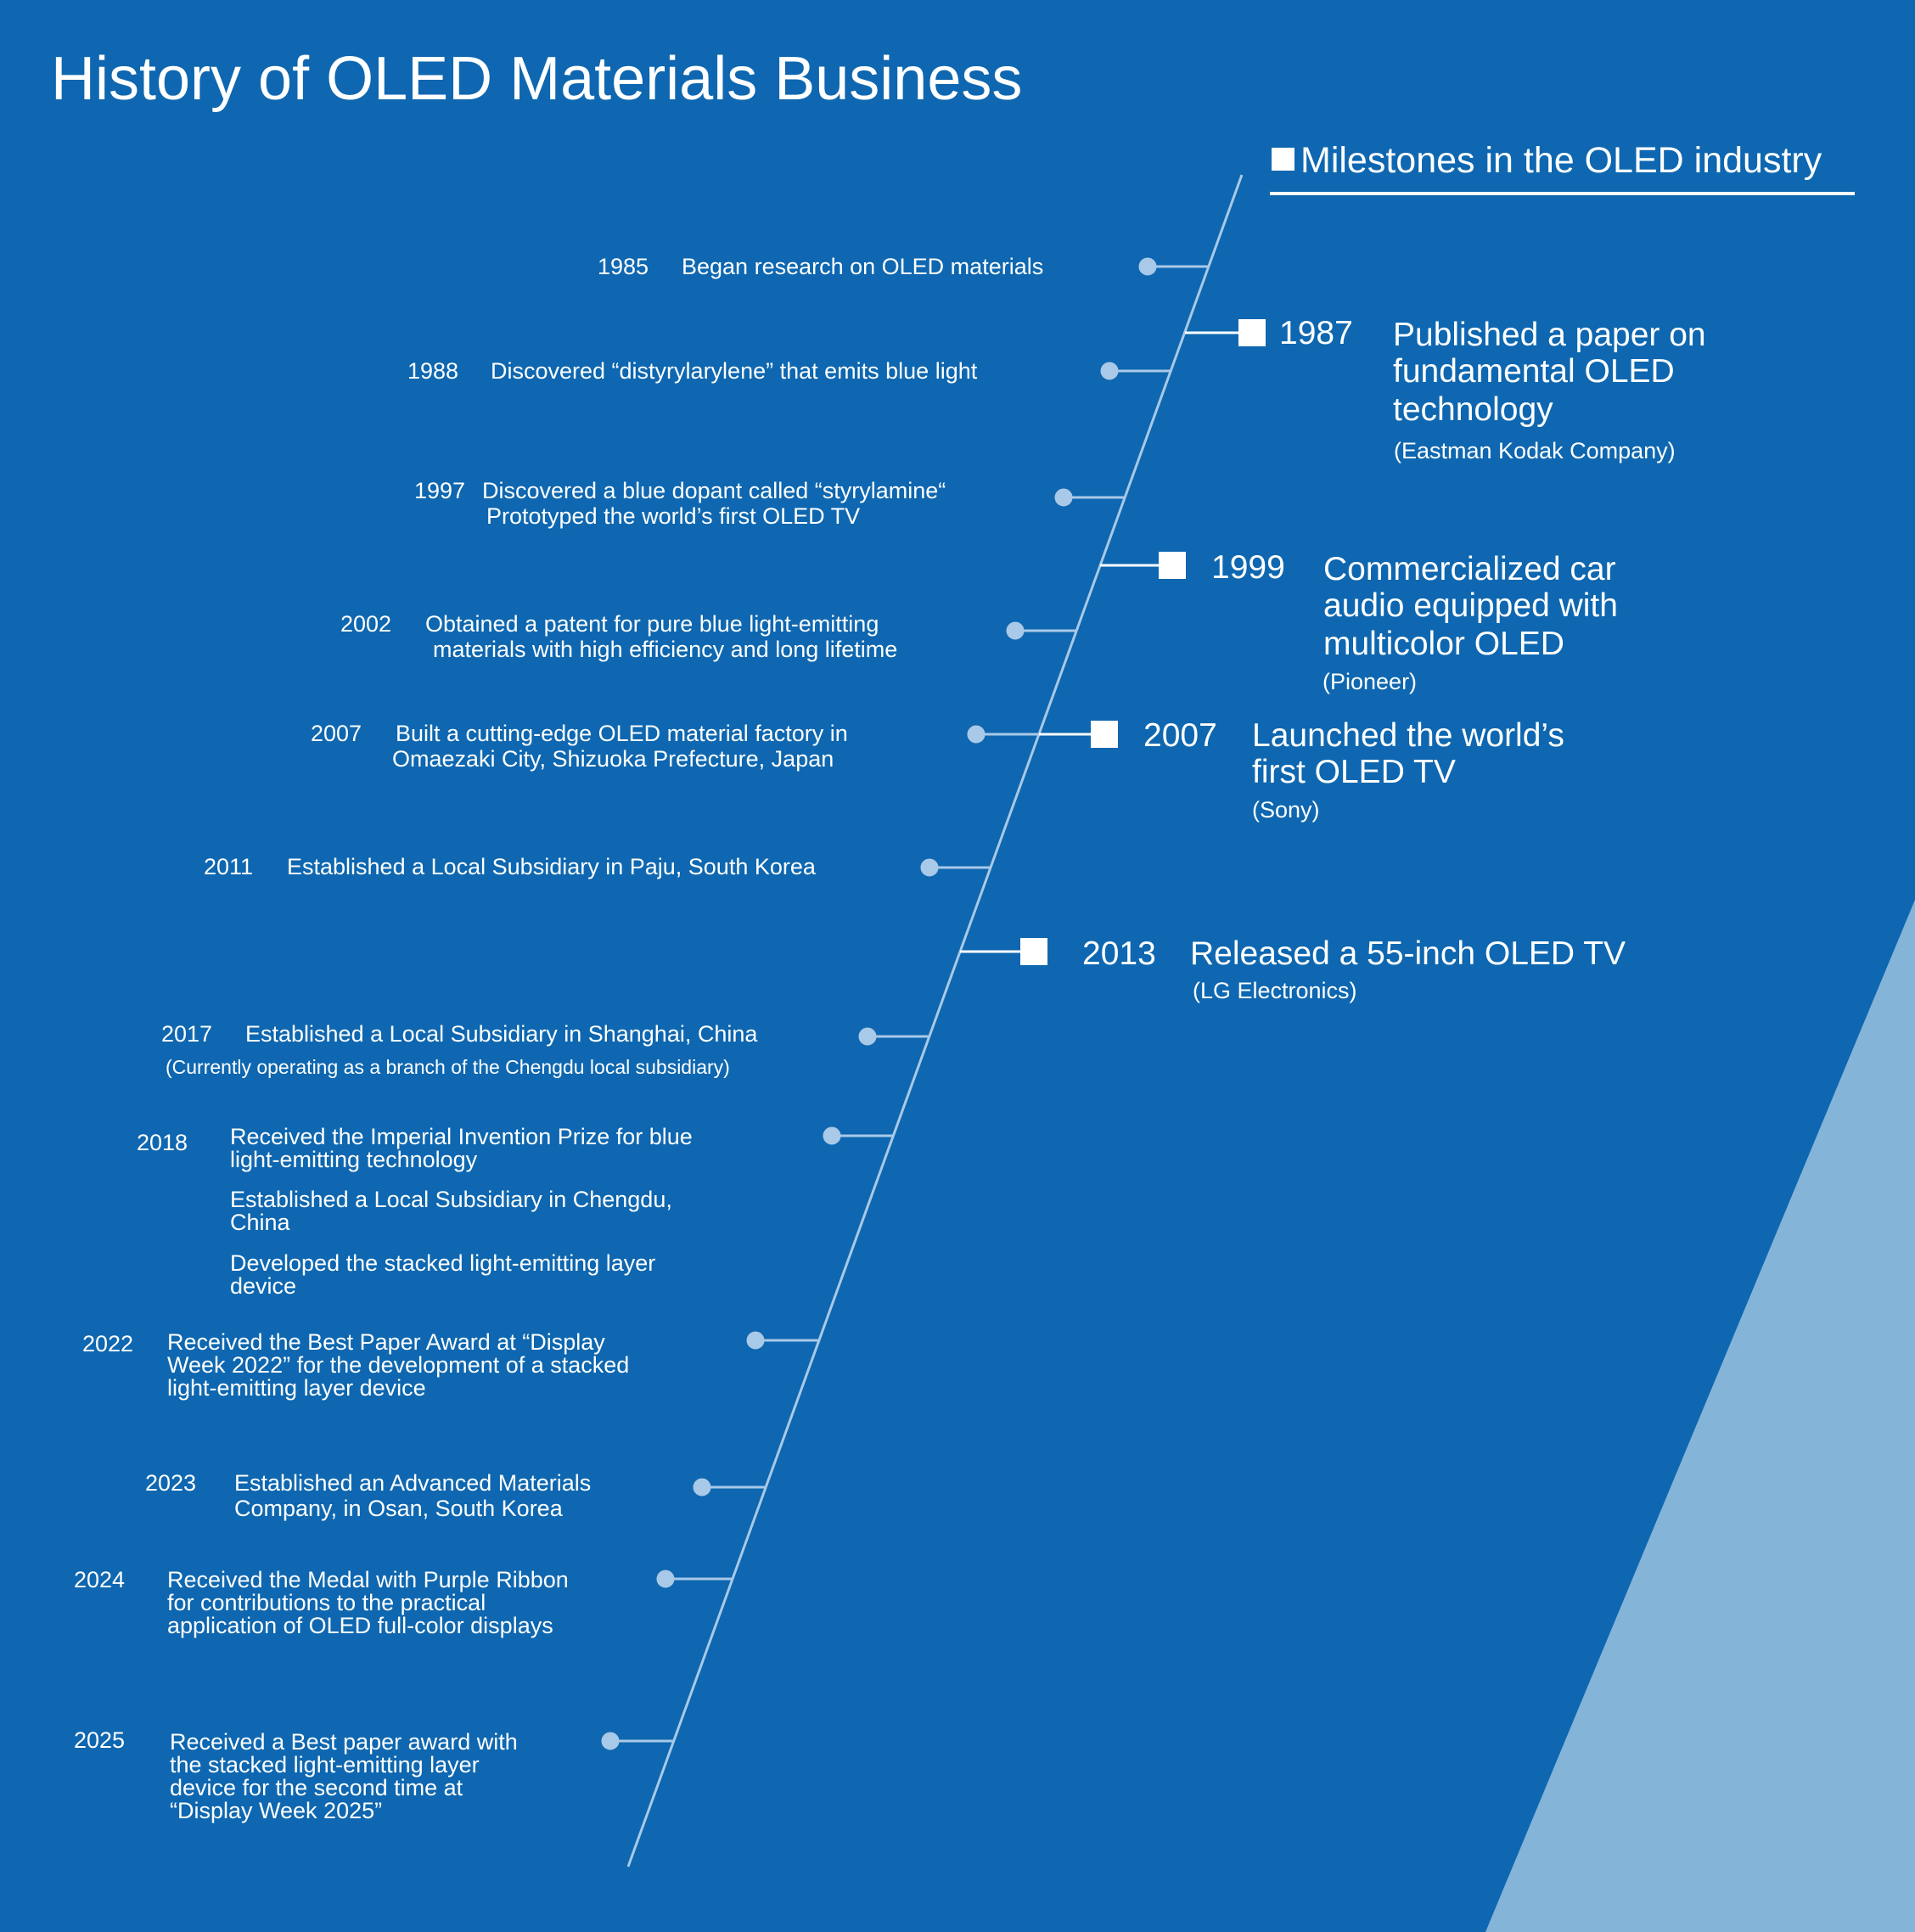 Image resolution: width=1915 pixels, height=1932 pixels. What do you see at coordinates (702, 1487) in the screenshot?
I see `dot-2023` at bounding box center [702, 1487].